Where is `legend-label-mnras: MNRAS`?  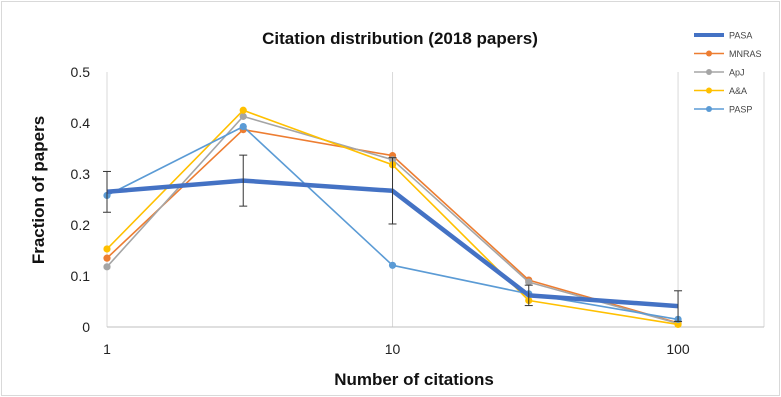
legend-label-mnras: MNRAS is located at coordinates (745, 54).